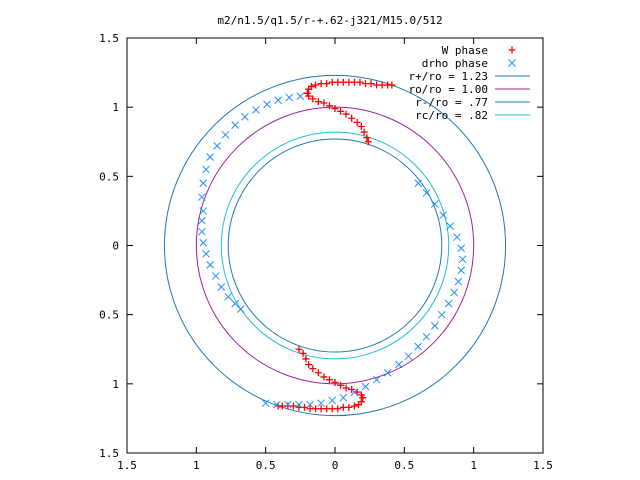 This screenshot has height=480, width=640. Describe the element at coordinates (115, 246) in the screenshot. I see `y-tick-label: 0` at that location.